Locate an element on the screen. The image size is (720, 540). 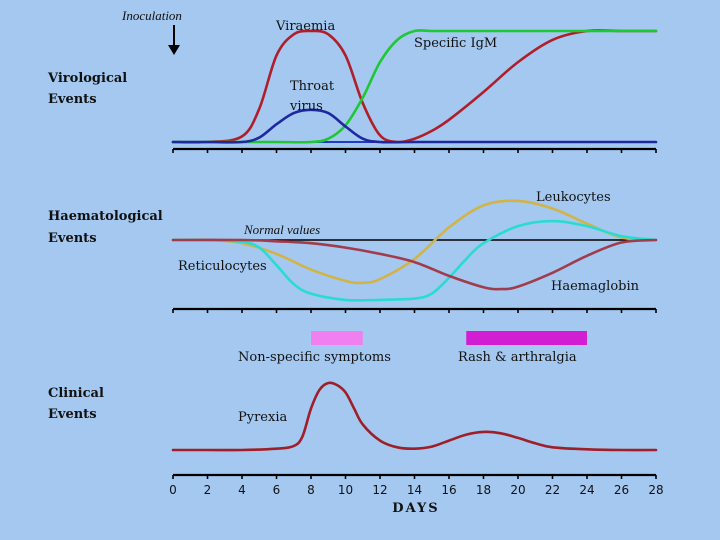
virological-heading-events: Events is located at coordinates (72, 99).